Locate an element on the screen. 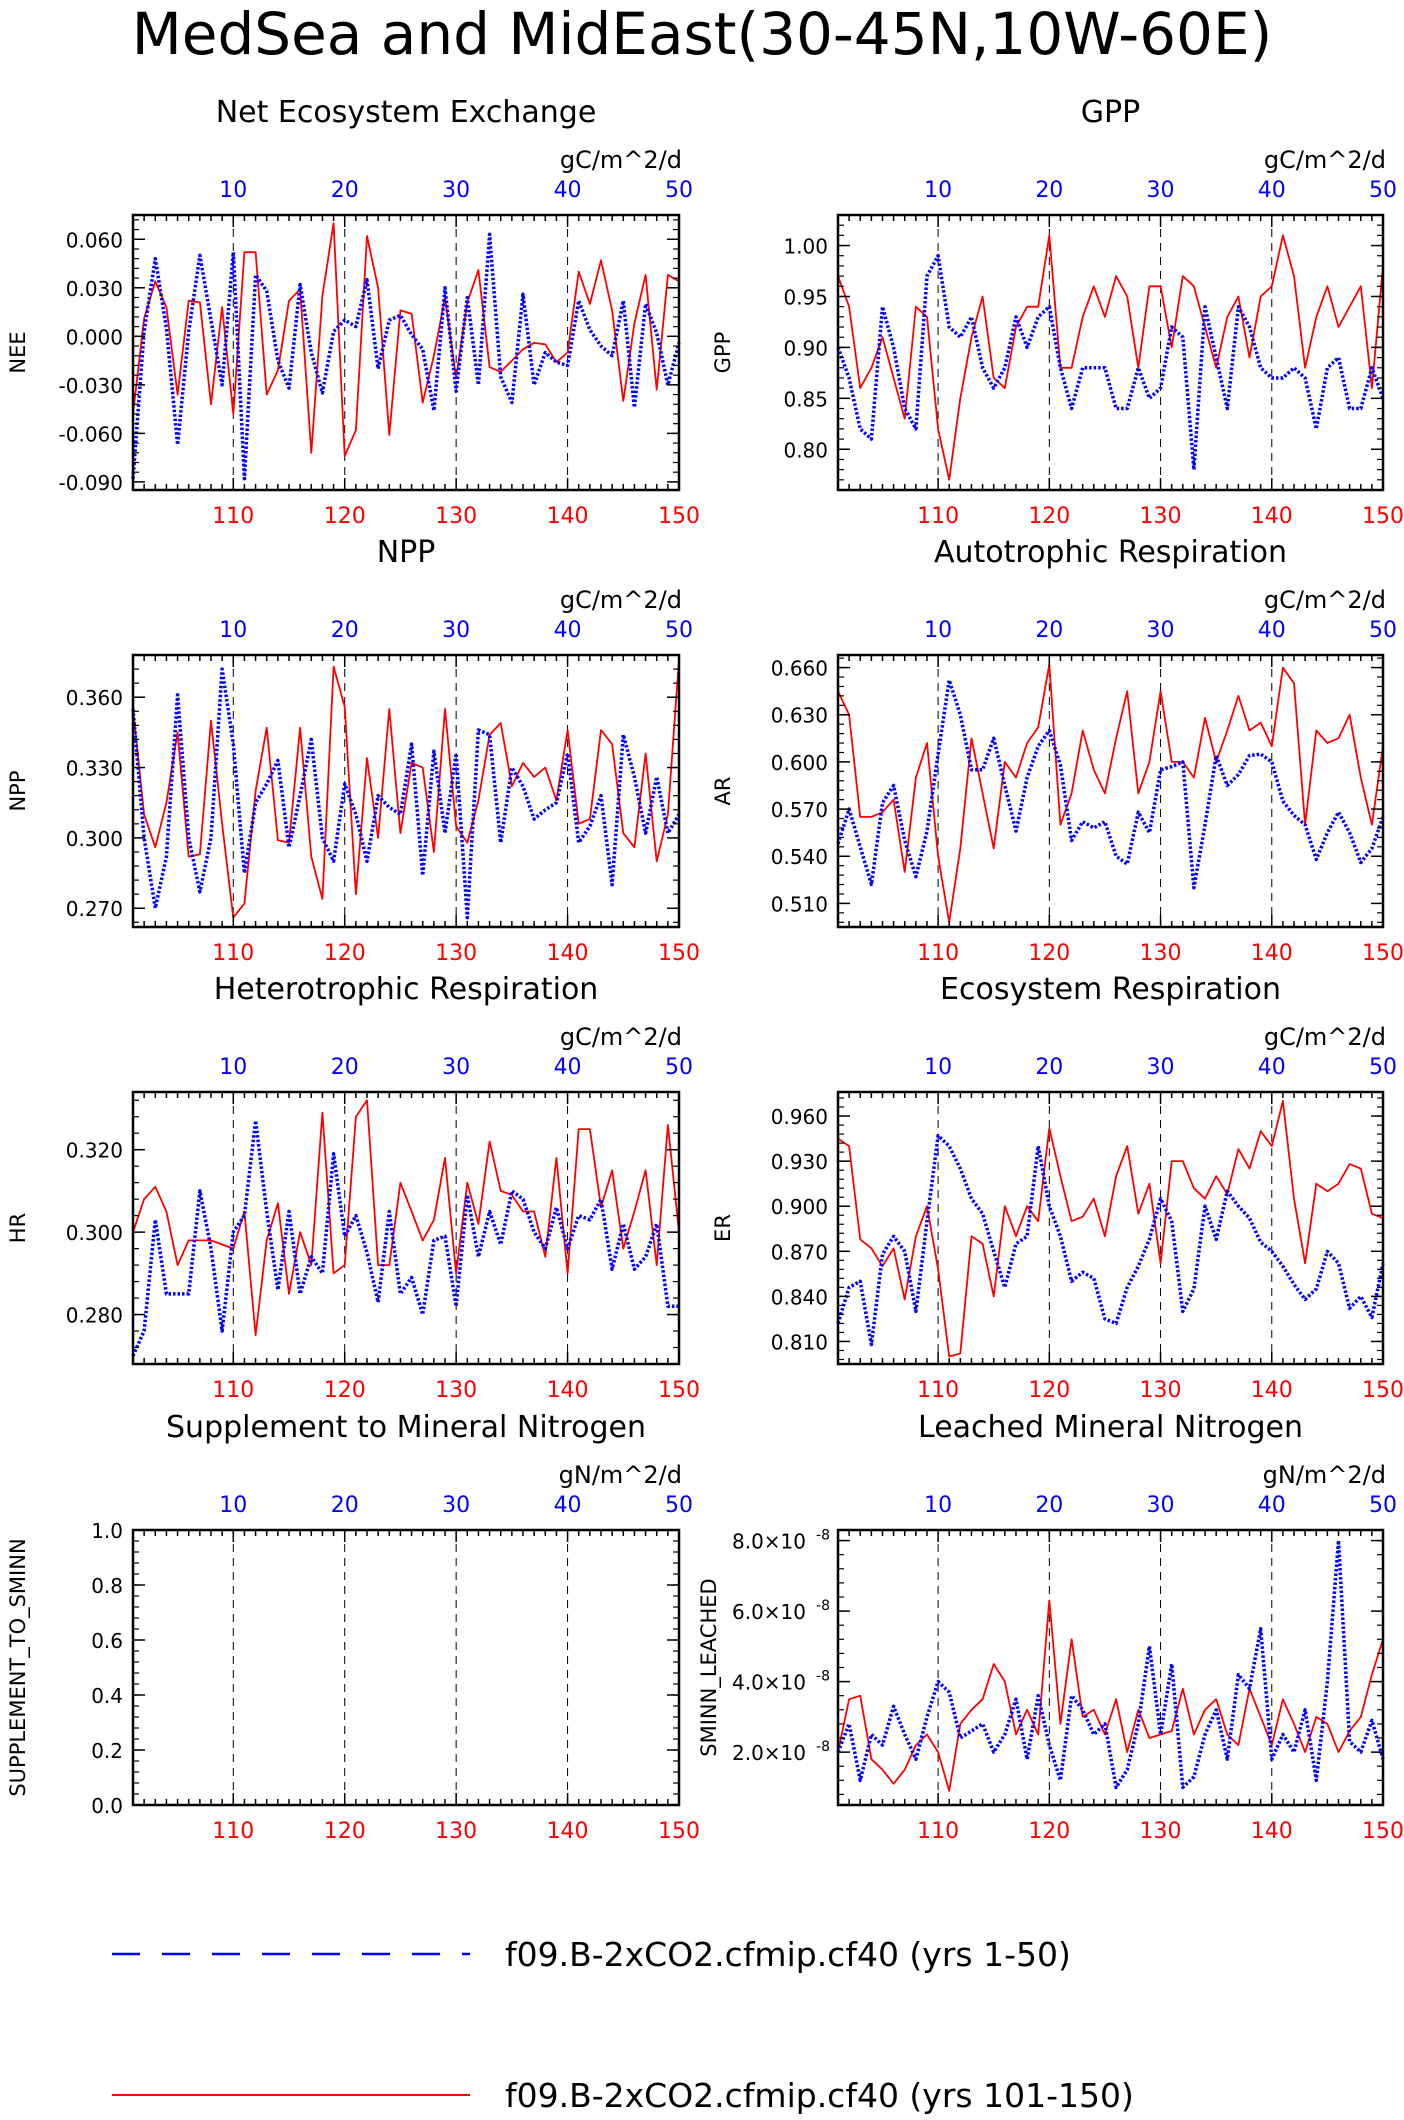  y-axis-label: NPP is located at coordinates (18, 790).